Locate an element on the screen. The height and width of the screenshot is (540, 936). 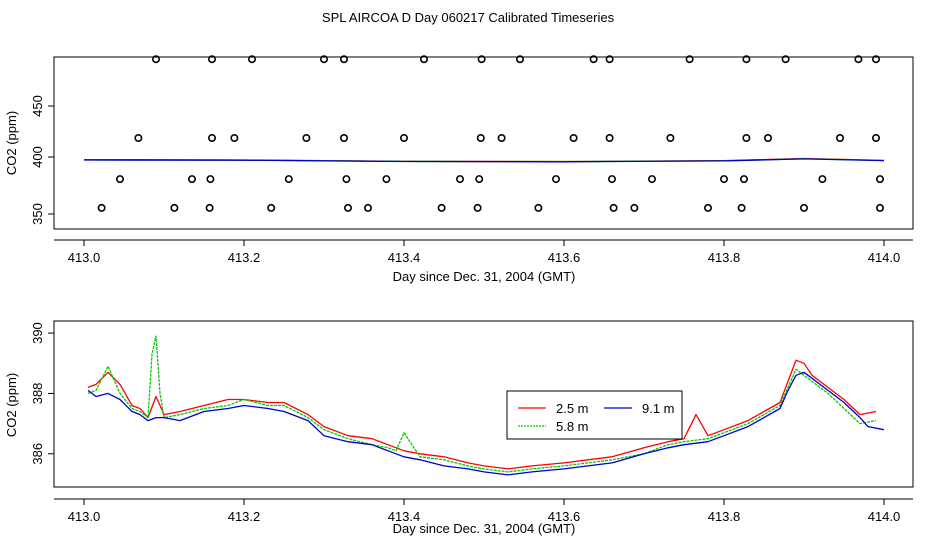
y-tick-label: 350 is located at coordinates (37, 214).